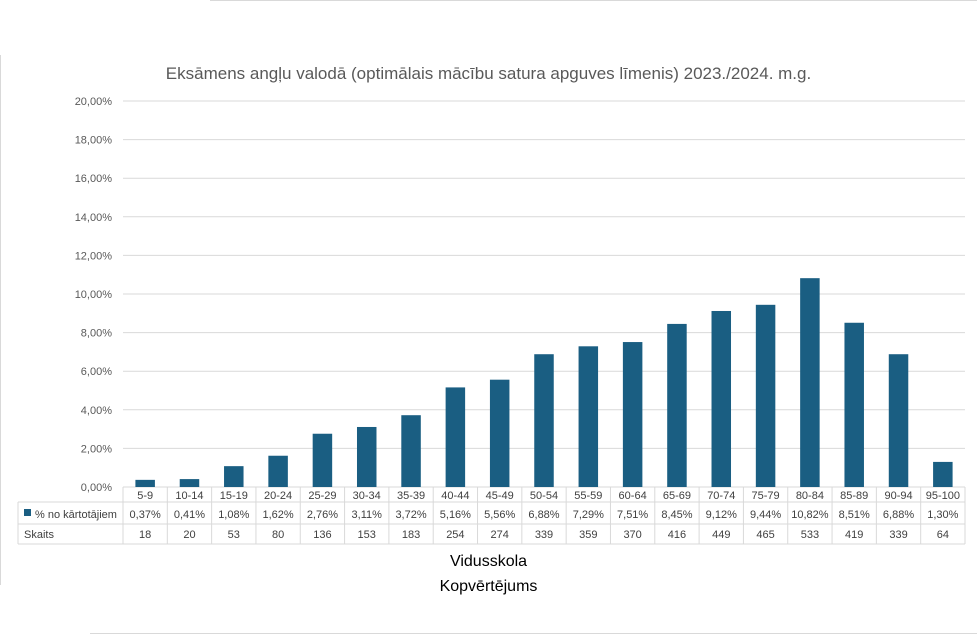 The width and height of the screenshot is (977, 635). Describe the element at coordinates (189, 515) in the screenshot. I see `data-label: 0,41%` at that location.